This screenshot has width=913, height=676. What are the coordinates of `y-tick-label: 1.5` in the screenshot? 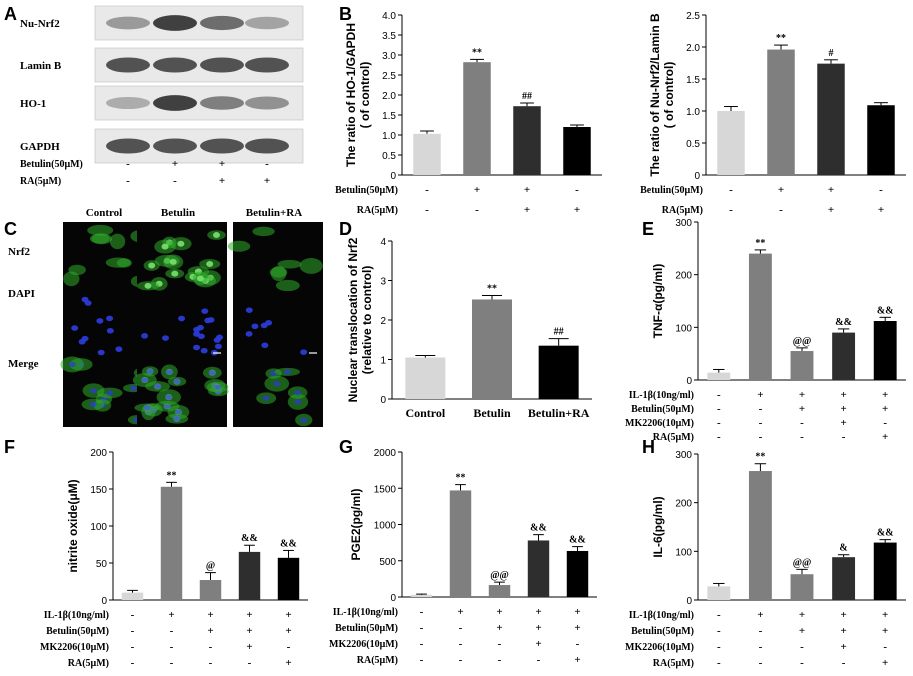 It's located at (693, 80).